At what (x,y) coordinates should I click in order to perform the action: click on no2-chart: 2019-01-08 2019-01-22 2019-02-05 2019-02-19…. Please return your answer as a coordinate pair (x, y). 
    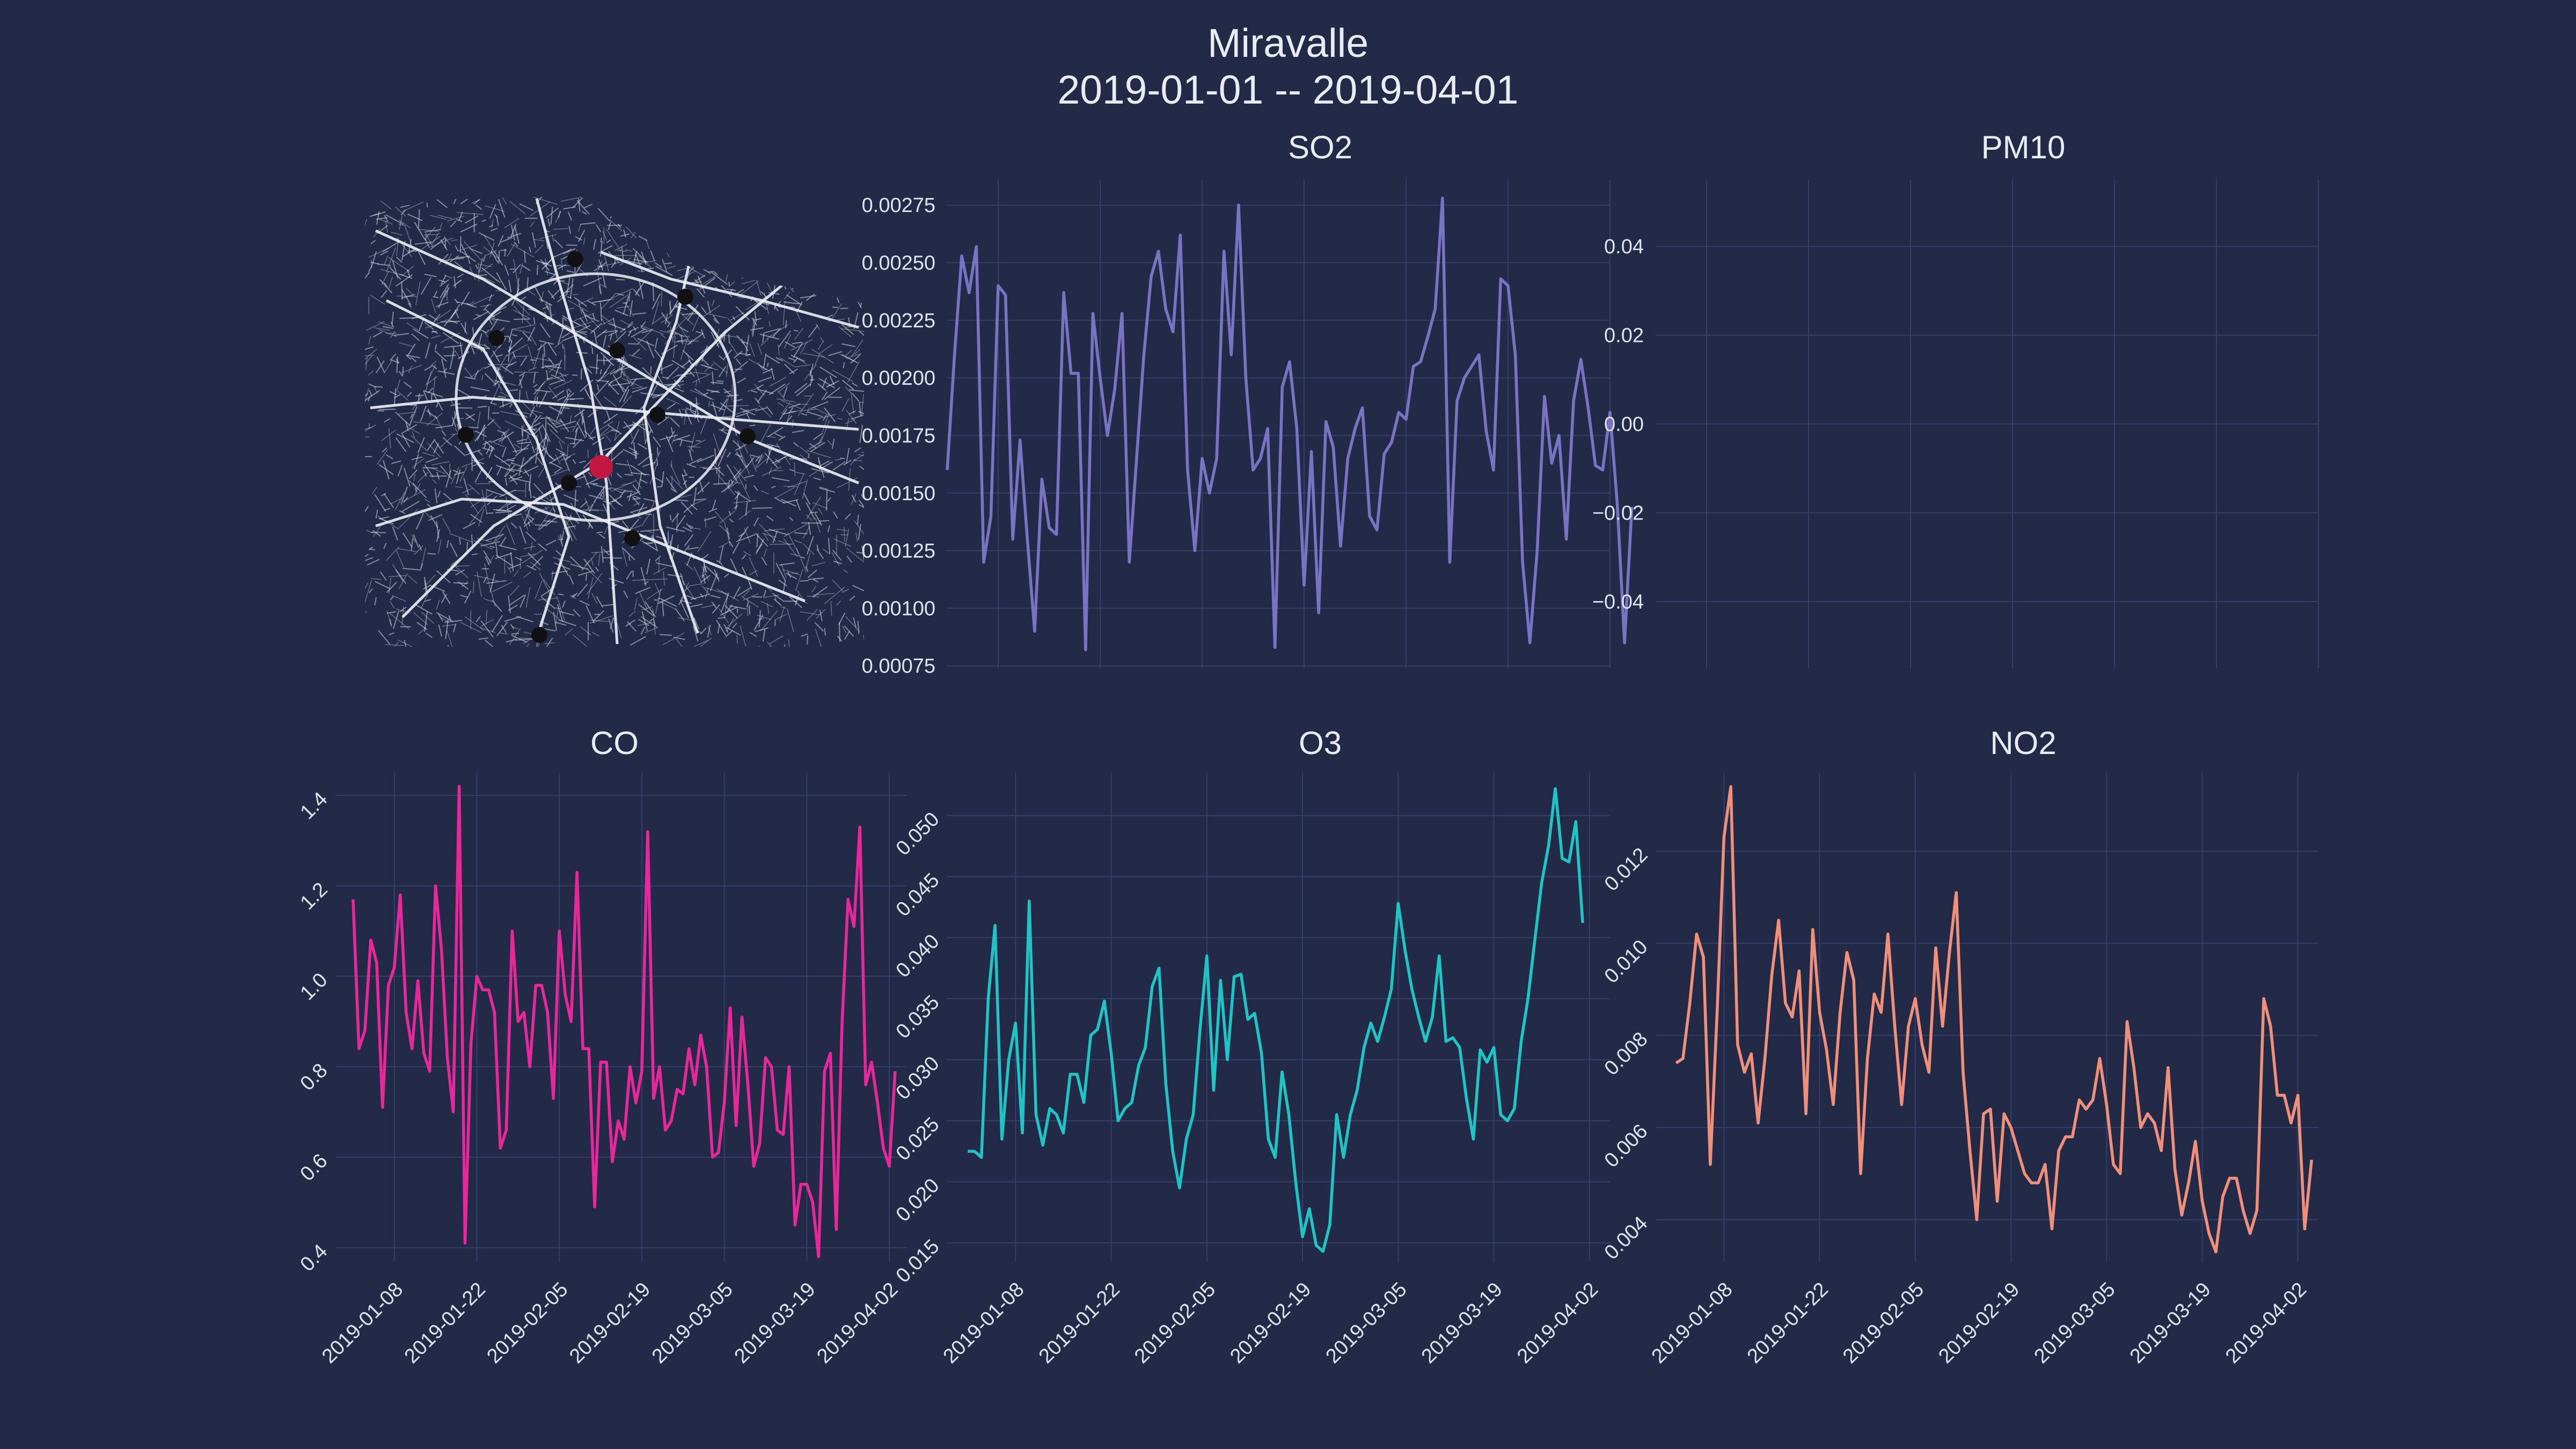
    Looking at the image, I should click on (1959, 1070).